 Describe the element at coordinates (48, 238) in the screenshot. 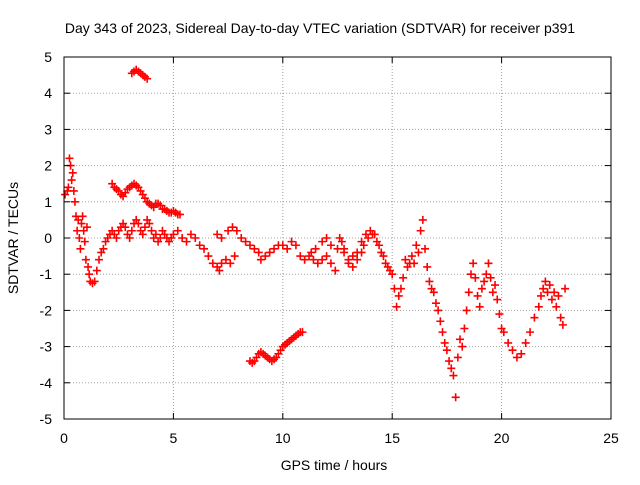

I see `y-tick-label: 0` at that location.